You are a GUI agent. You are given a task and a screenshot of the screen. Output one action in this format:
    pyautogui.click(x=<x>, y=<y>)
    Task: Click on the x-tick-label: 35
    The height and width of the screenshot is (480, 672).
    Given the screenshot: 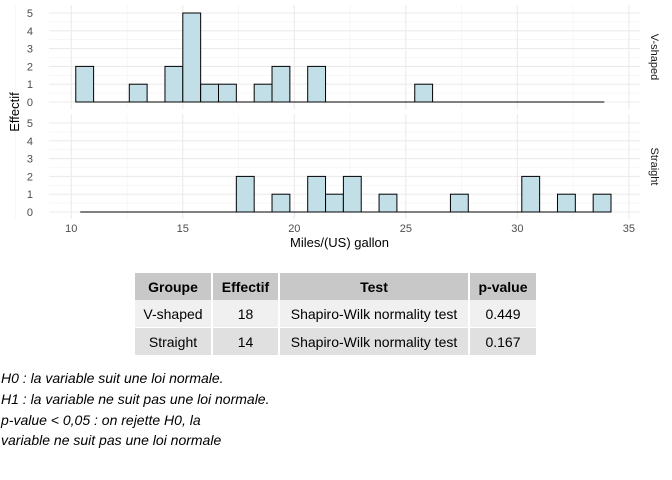 What is the action you would take?
    pyautogui.click(x=629, y=229)
    